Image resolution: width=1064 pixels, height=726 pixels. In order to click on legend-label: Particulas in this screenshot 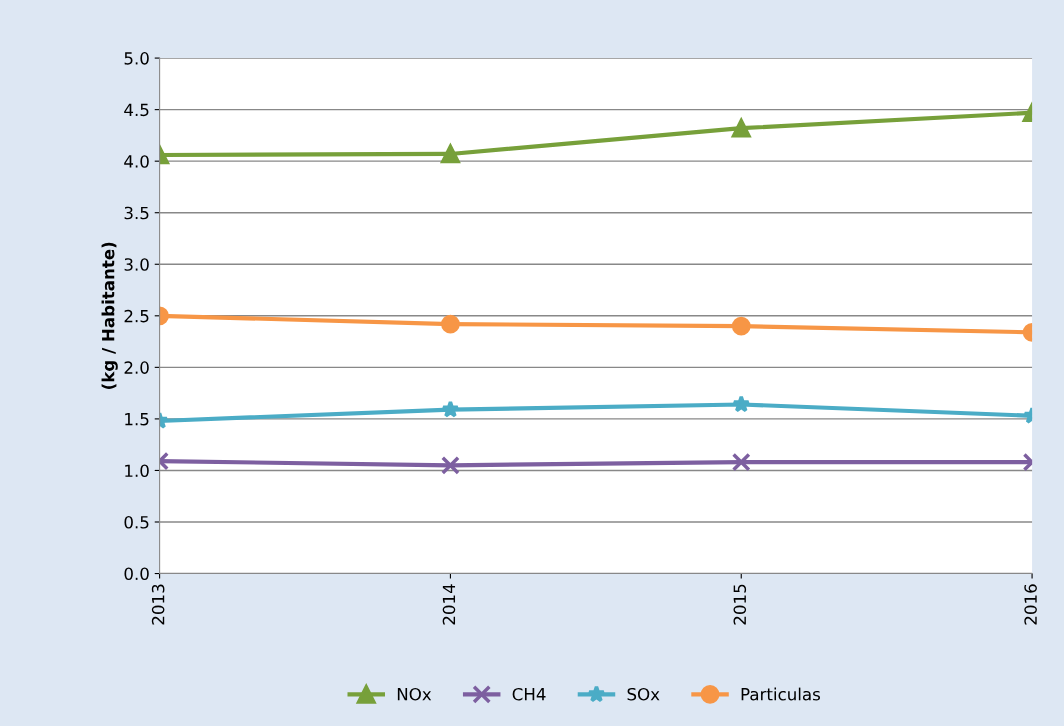, I will do `click(781, 694)`.